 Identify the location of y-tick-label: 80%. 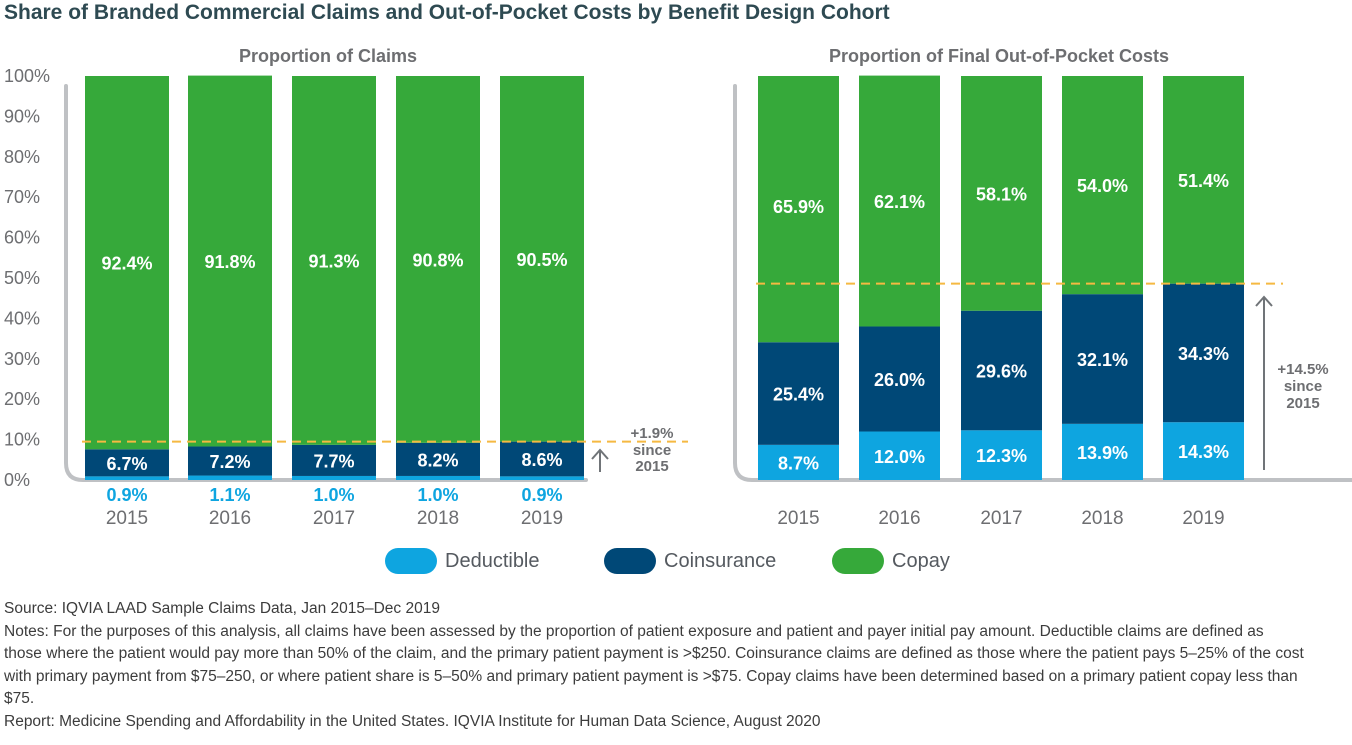
(22, 157).